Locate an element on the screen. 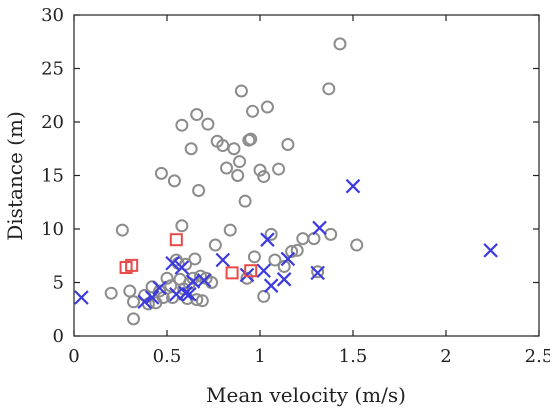 The width and height of the screenshot is (550, 413). y-tick-label: 20 is located at coordinates (52, 122).